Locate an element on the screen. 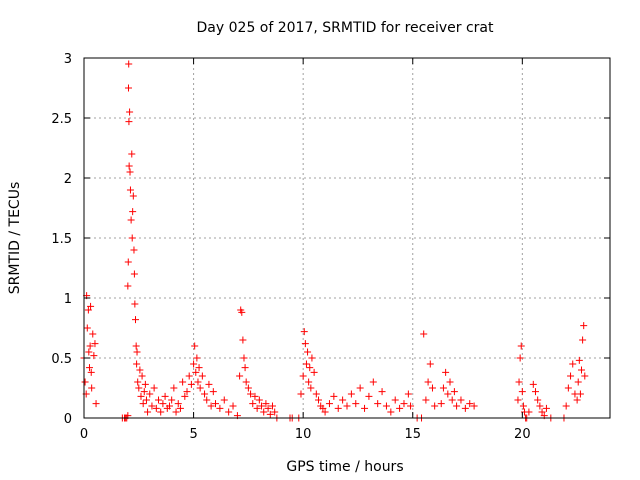 The height and width of the screenshot is (480, 640). y-tick-label: 2.5 is located at coordinates (61, 119).